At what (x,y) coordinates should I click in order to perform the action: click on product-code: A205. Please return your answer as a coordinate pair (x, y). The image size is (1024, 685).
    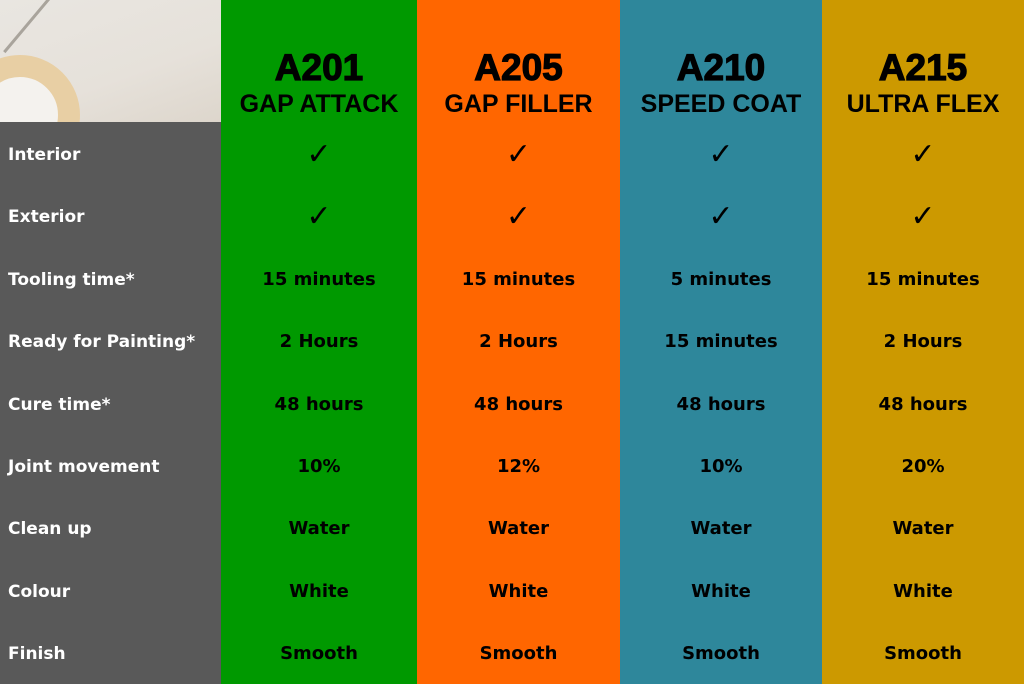
    Looking at the image, I should click on (519, 67).